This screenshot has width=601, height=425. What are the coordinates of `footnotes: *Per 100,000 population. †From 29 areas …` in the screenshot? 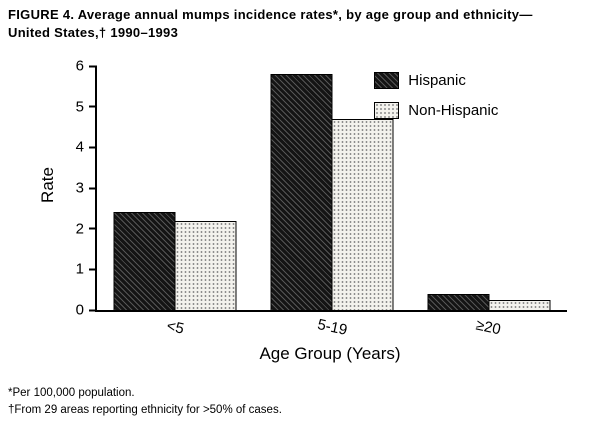 It's located at (145, 401).